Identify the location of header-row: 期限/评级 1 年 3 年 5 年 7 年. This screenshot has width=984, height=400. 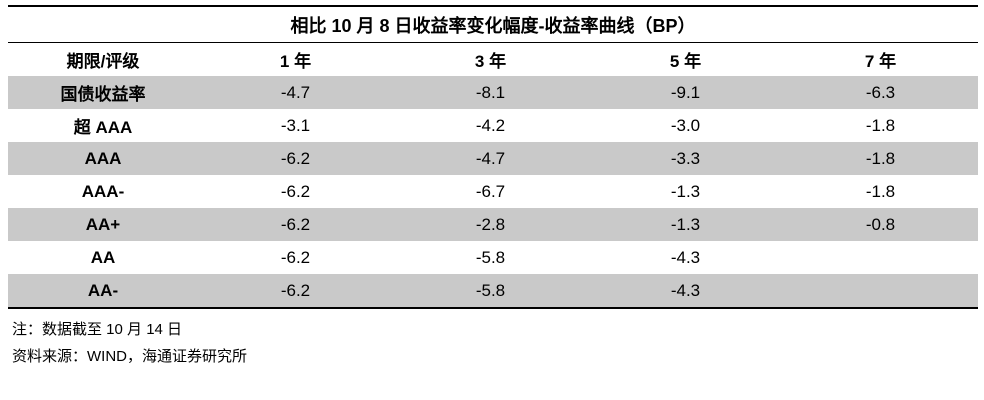
(493, 60).